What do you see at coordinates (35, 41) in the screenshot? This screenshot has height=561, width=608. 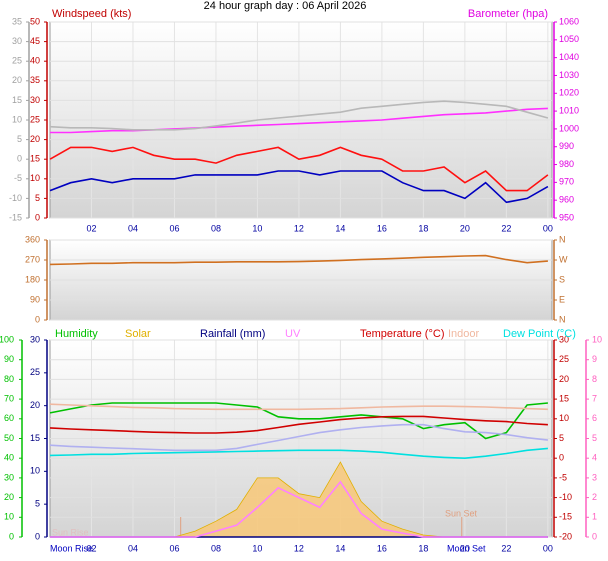 I see `y-tick-label: 45` at bounding box center [35, 41].